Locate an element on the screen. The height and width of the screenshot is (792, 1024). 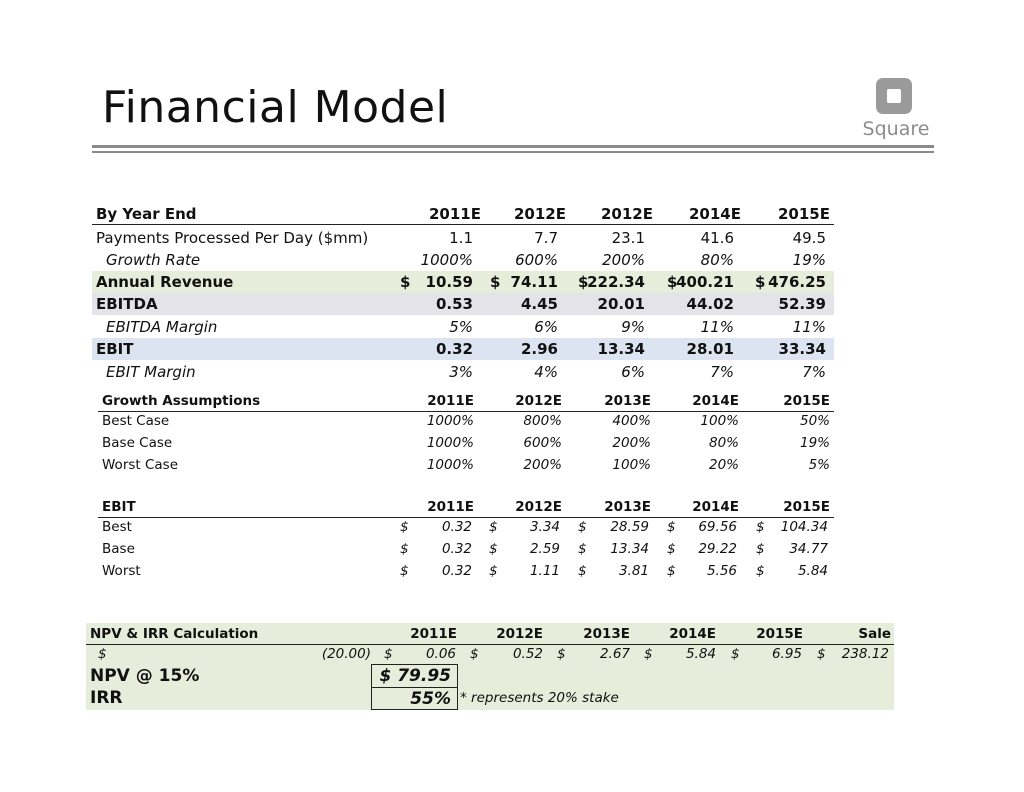
page-title: Financial Model is located at coordinates (275, 107).